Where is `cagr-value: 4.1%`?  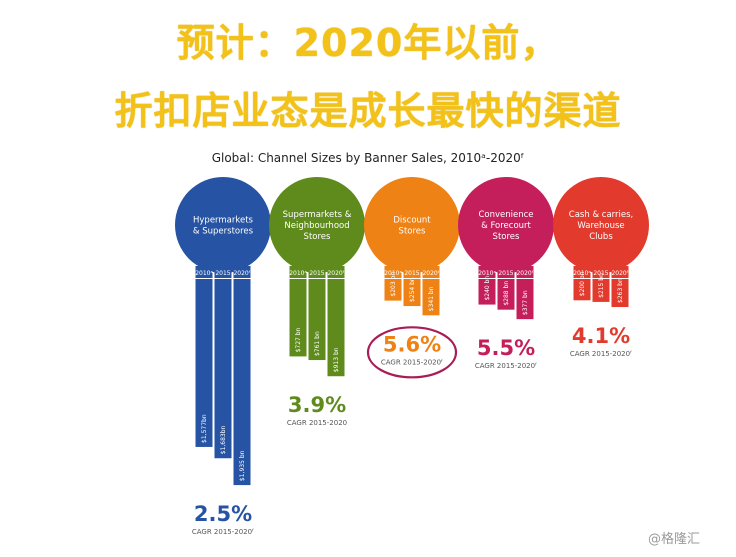
cagr-value: 4.1% is located at coordinates (601, 336).